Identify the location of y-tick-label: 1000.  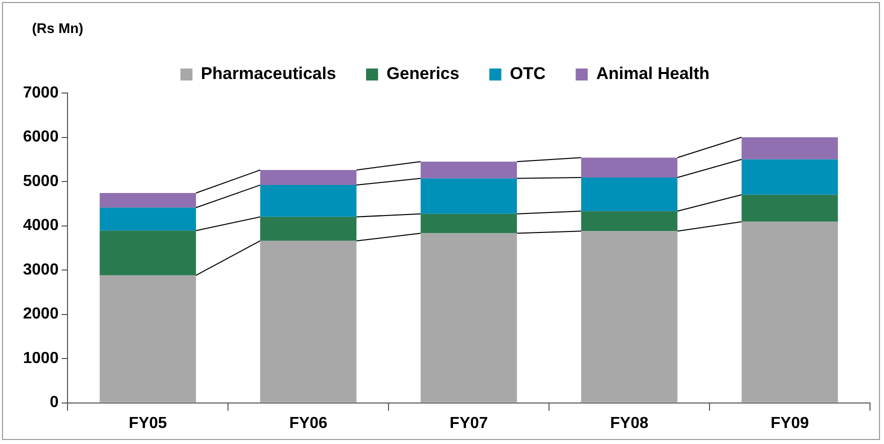
(41, 358).